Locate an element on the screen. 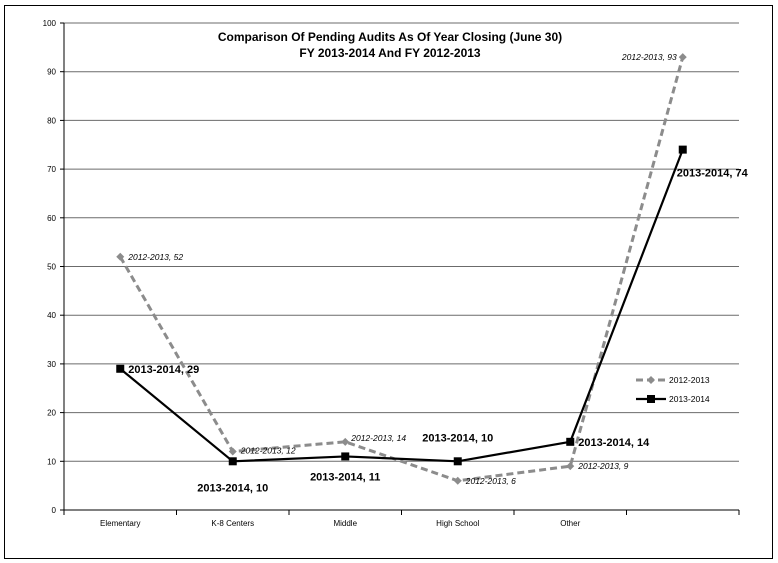 The width and height of the screenshot is (778, 563). x-tick-label: Elementary is located at coordinates (120, 523).